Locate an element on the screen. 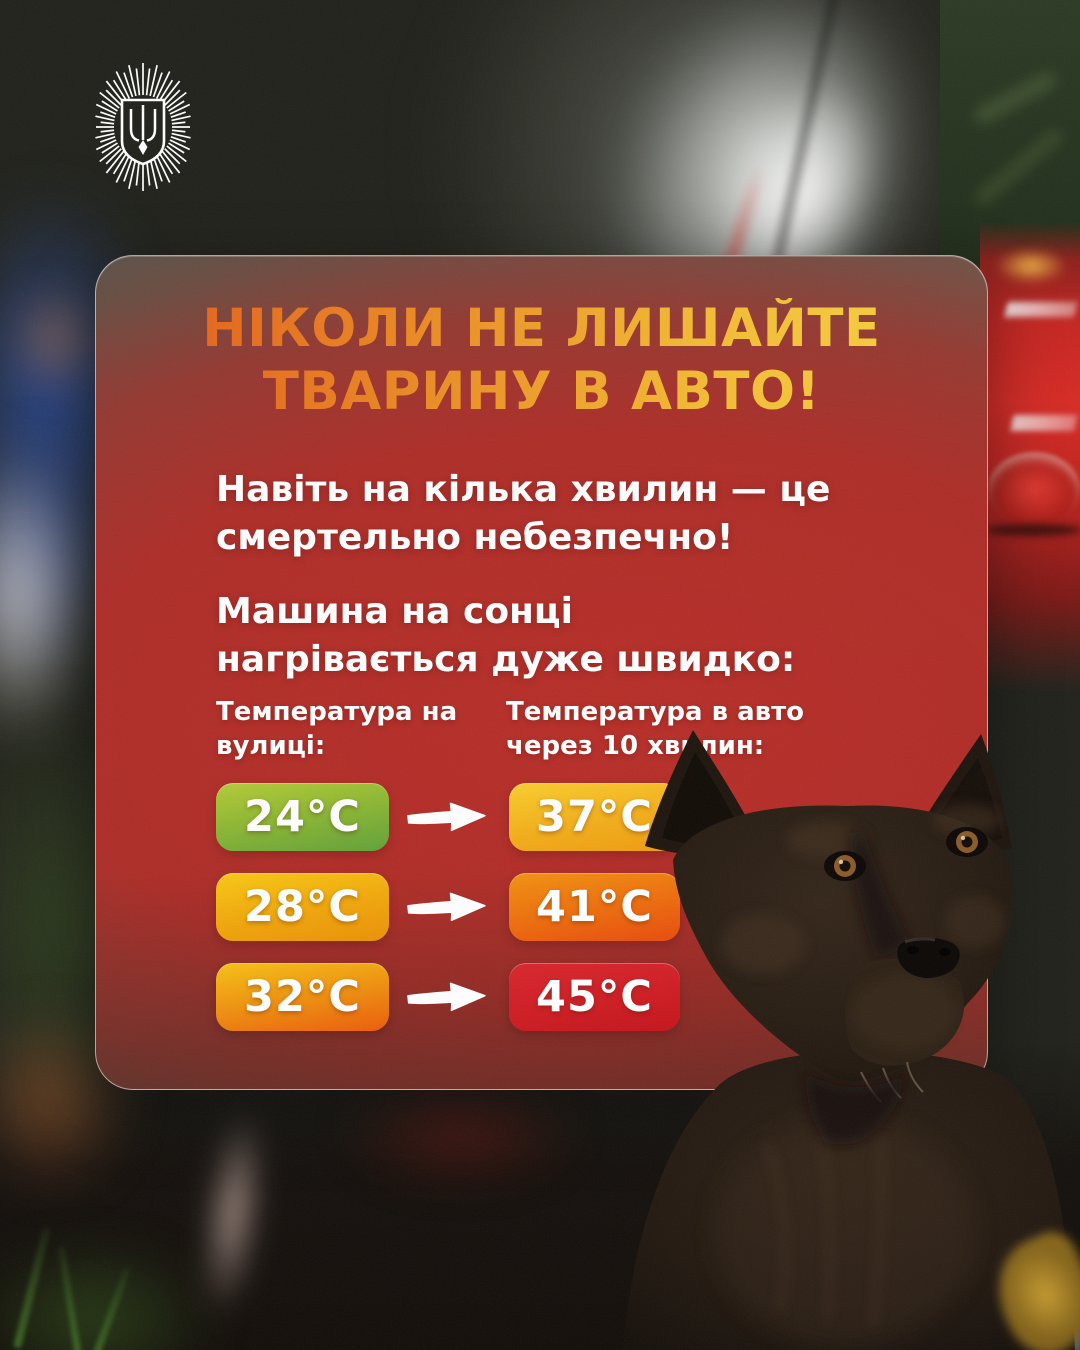 The width and height of the screenshot is (1080, 1350). red-car-body is located at coordinates (1030, 457).